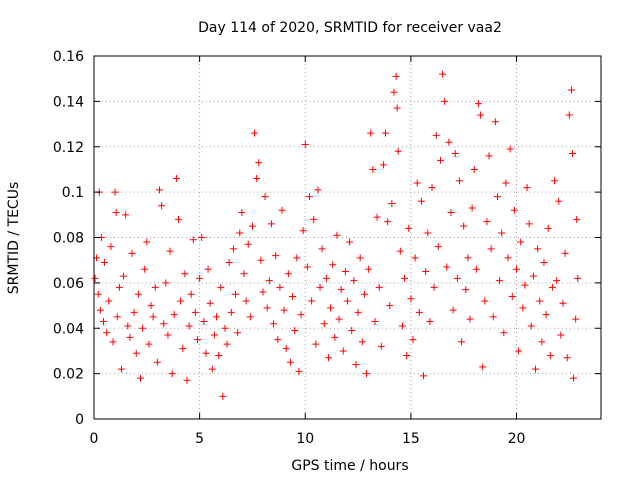  What do you see at coordinates (517, 439) in the screenshot?
I see `x-tick-label: 20` at bounding box center [517, 439].